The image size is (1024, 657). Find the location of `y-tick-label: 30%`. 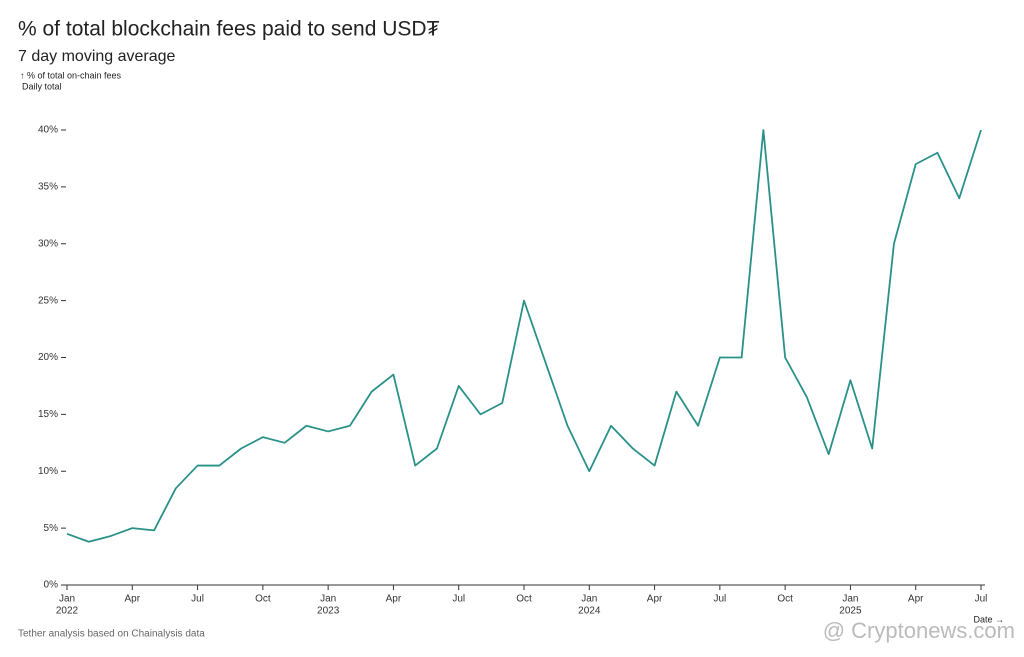

y-tick-label: 30% is located at coordinates (48, 243).